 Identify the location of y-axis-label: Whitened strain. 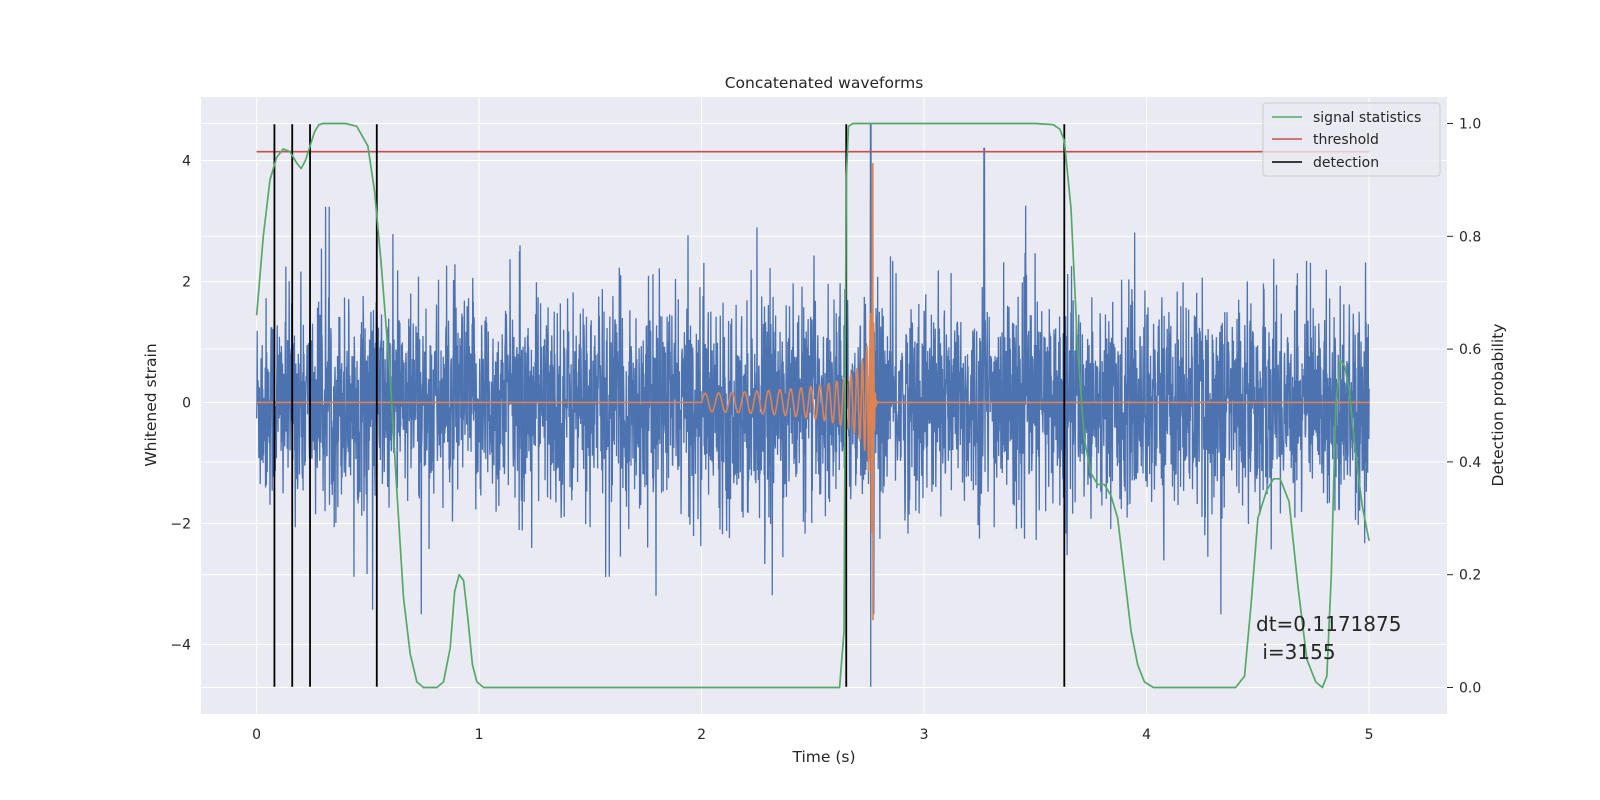
(151, 404).